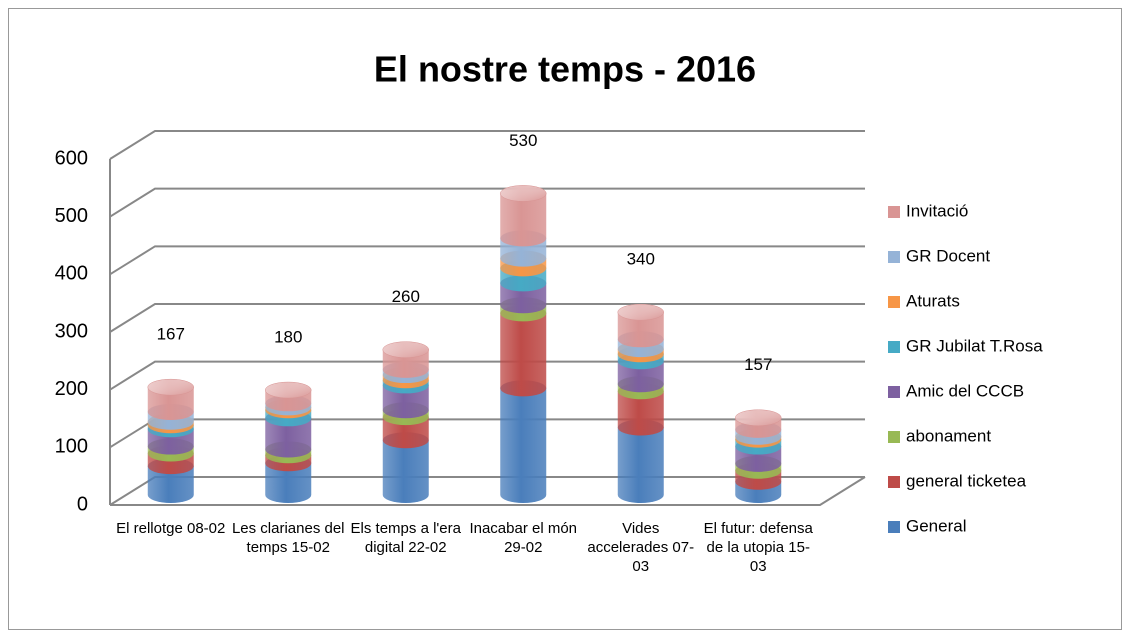 The image size is (1130, 638). What do you see at coordinates (171, 334) in the screenshot?
I see `total-label: 167` at bounding box center [171, 334].